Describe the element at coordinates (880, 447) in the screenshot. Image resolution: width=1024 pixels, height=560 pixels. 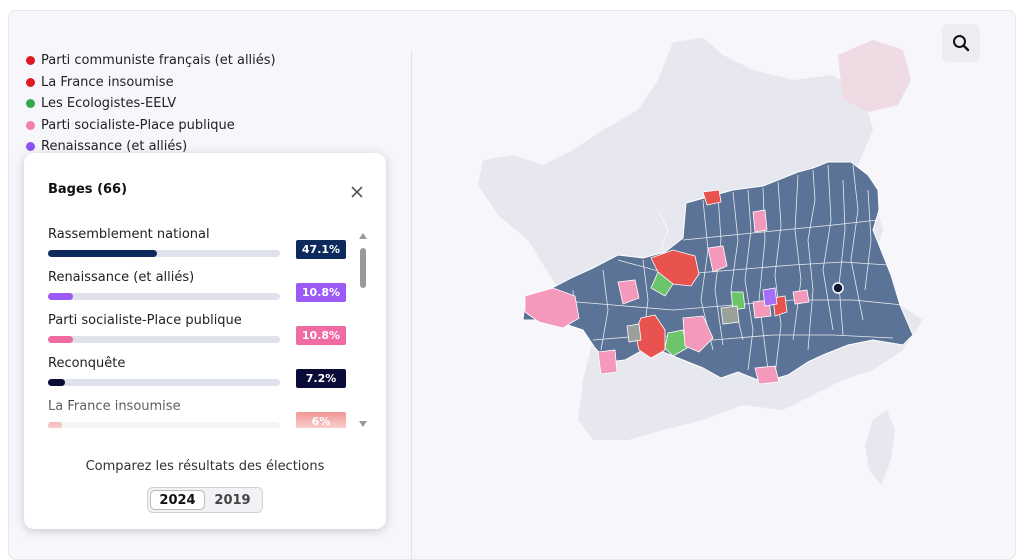
I see `corsica-outline` at that location.